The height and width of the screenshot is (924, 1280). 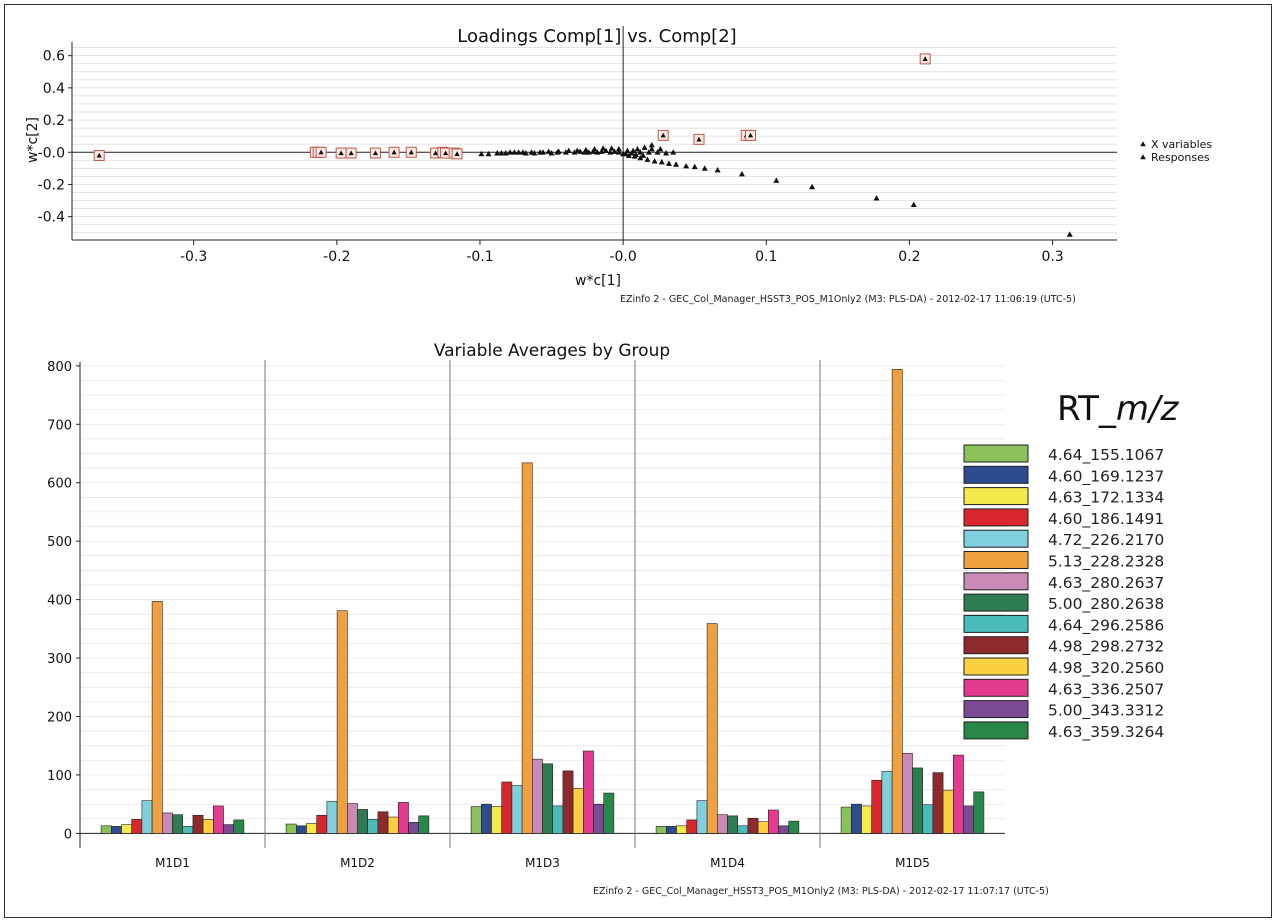 What do you see at coordinates (54, 57) in the screenshot?
I see `scatter-y-tick-label: 0.6` at bounding box center [54, 57].